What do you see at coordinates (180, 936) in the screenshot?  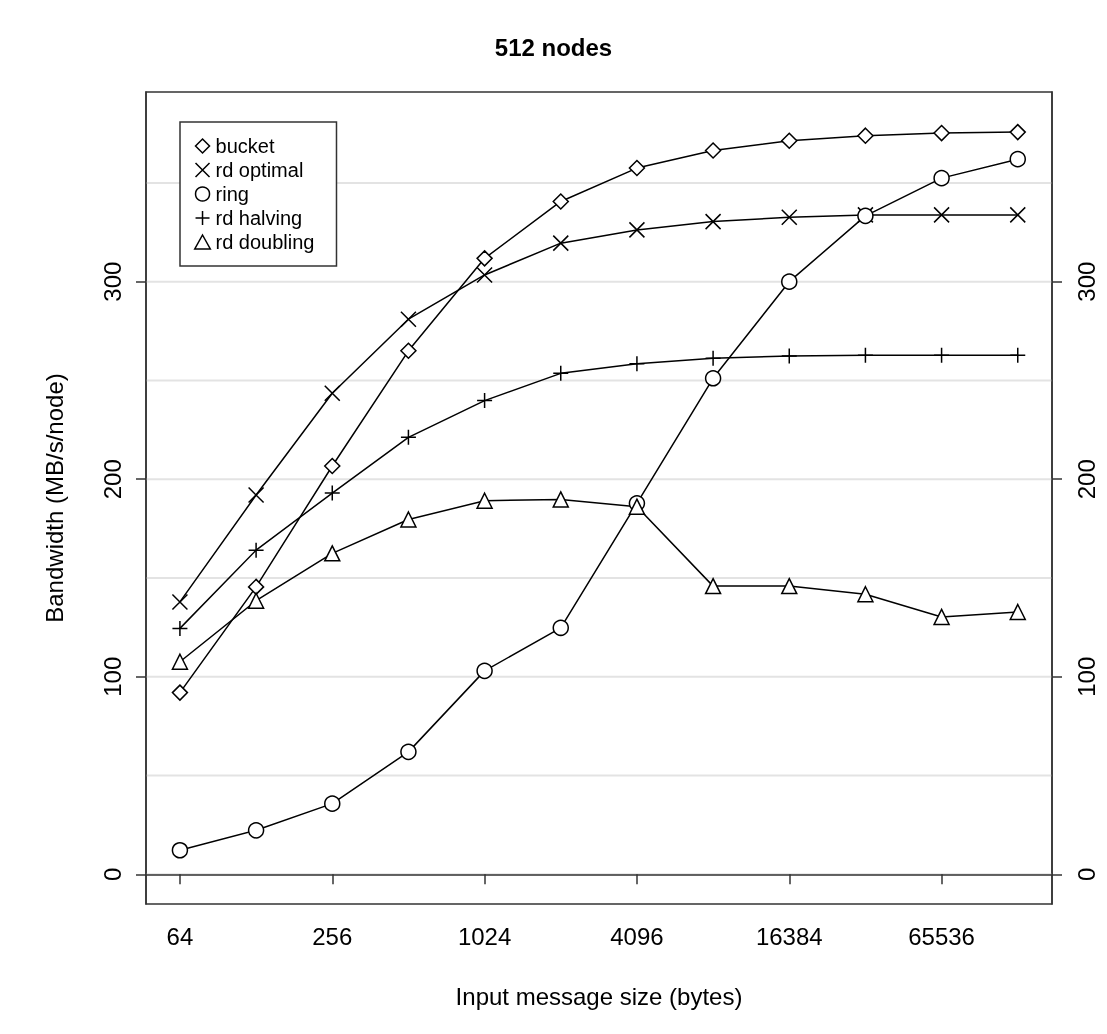 I see `x-tick-label: 64` at bounding box center [180, 936].